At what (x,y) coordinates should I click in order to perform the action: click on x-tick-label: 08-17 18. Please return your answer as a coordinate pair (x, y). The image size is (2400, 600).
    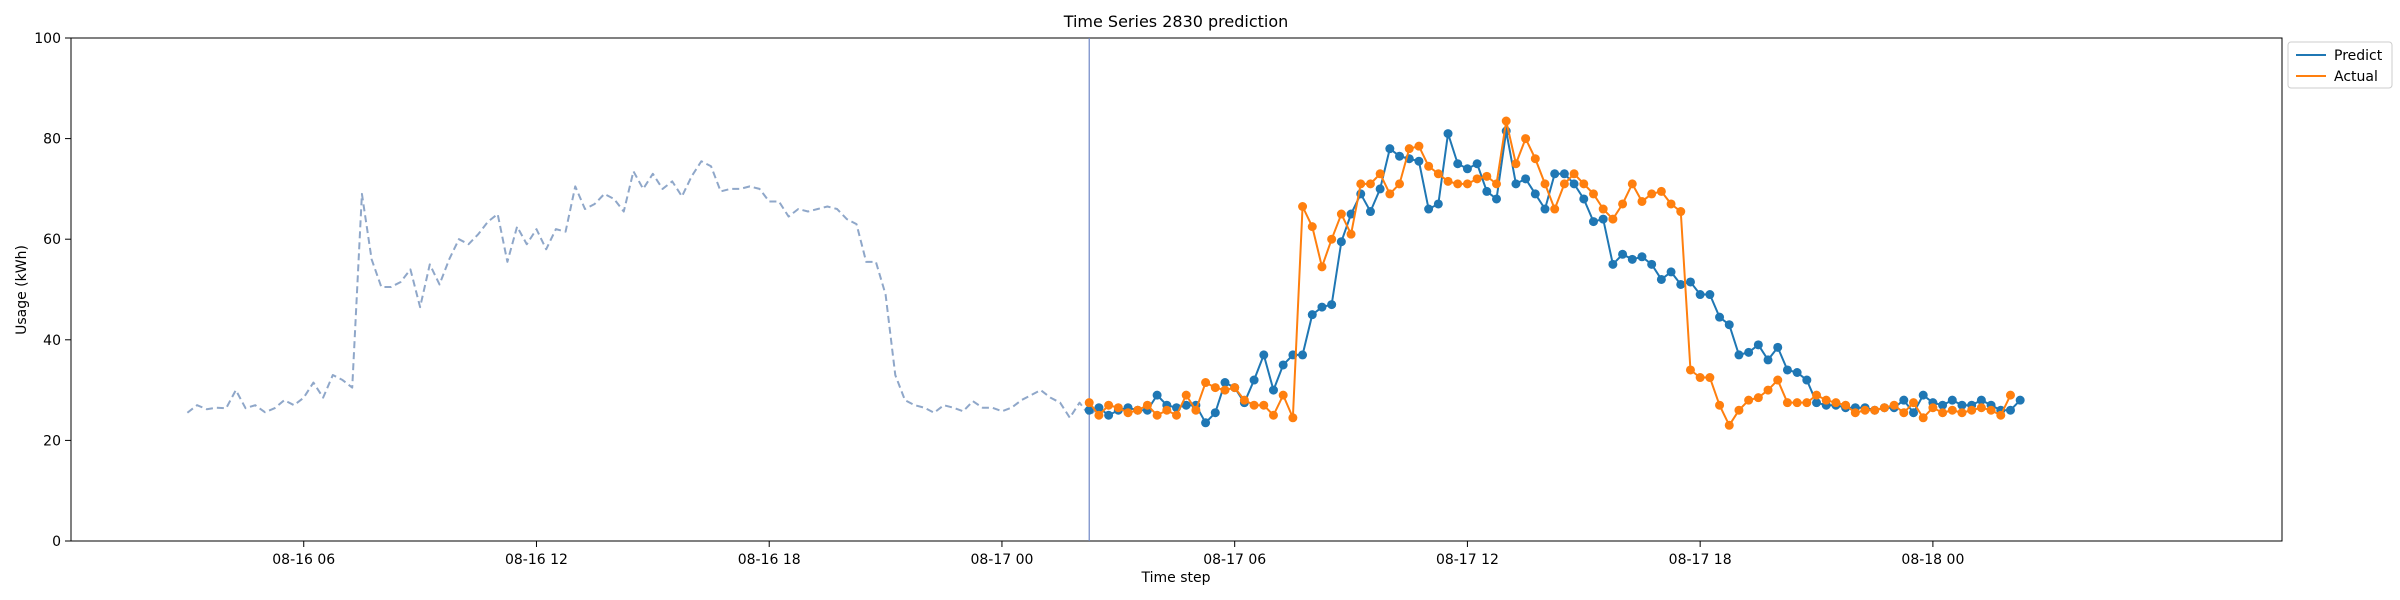
    Looking at the image, I should click on (1700, 560).